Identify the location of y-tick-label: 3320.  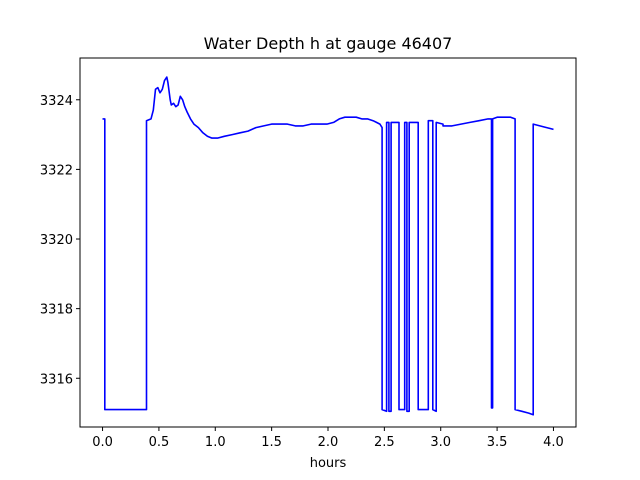
(56, 240).